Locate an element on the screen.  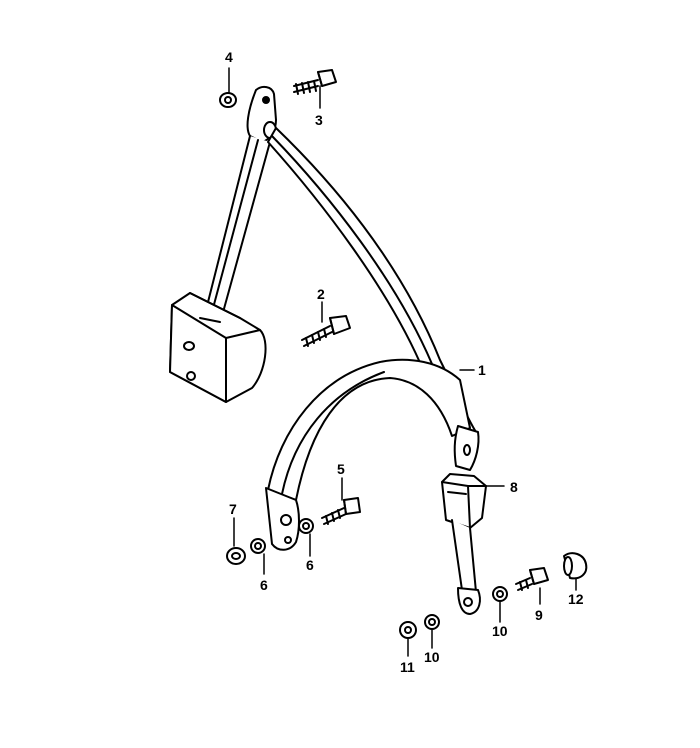
callout-6-left: 6 is located at coordinates (264, 585).